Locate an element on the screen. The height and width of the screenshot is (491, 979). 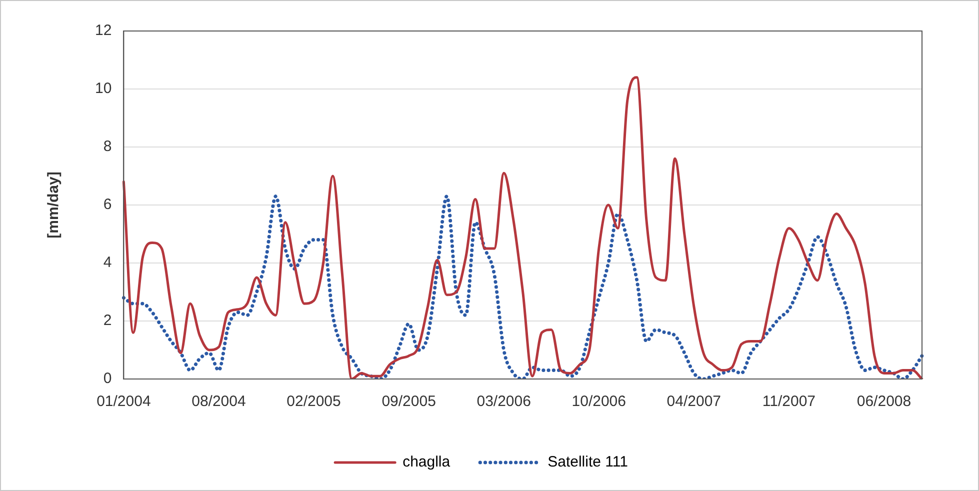
y-tick-label: 12 is located at coordinates (103, 31).